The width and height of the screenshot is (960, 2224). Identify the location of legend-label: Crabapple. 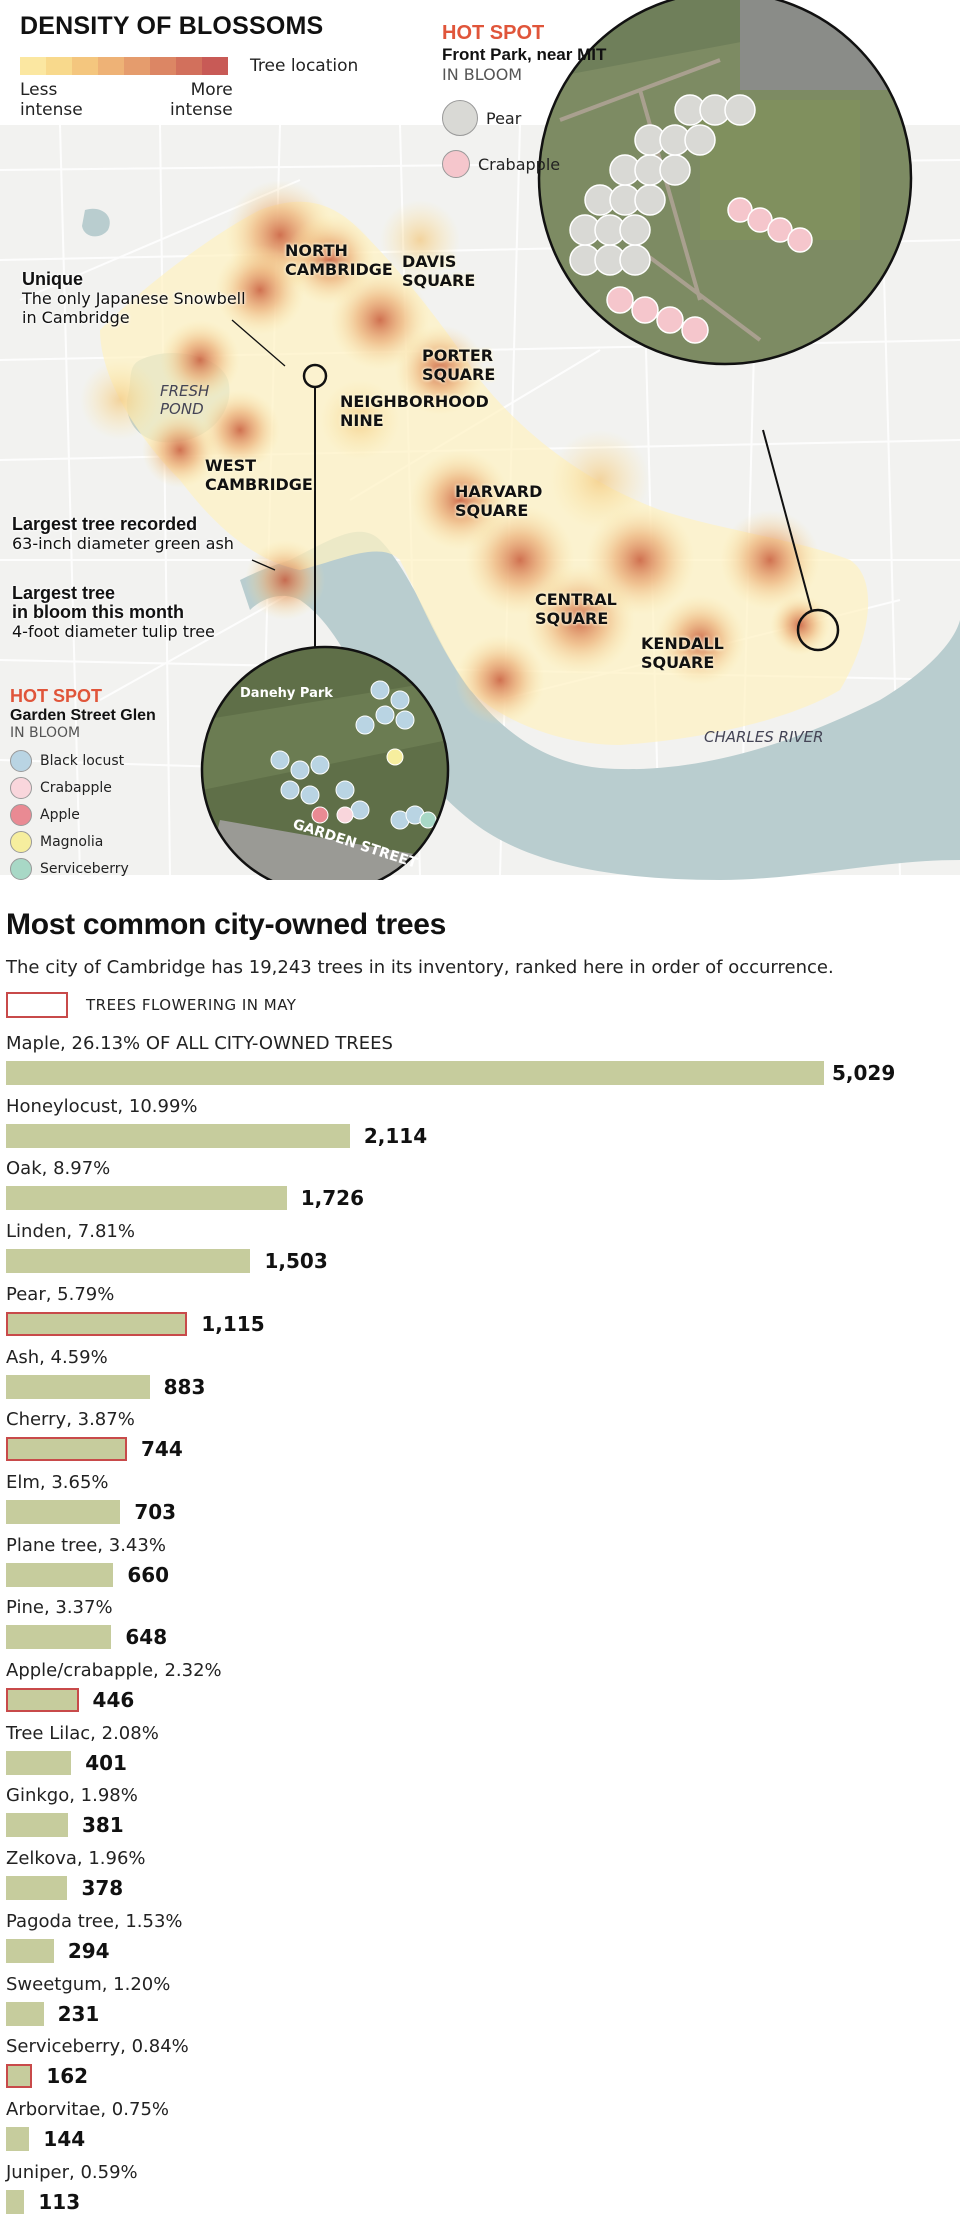
(76, 788).